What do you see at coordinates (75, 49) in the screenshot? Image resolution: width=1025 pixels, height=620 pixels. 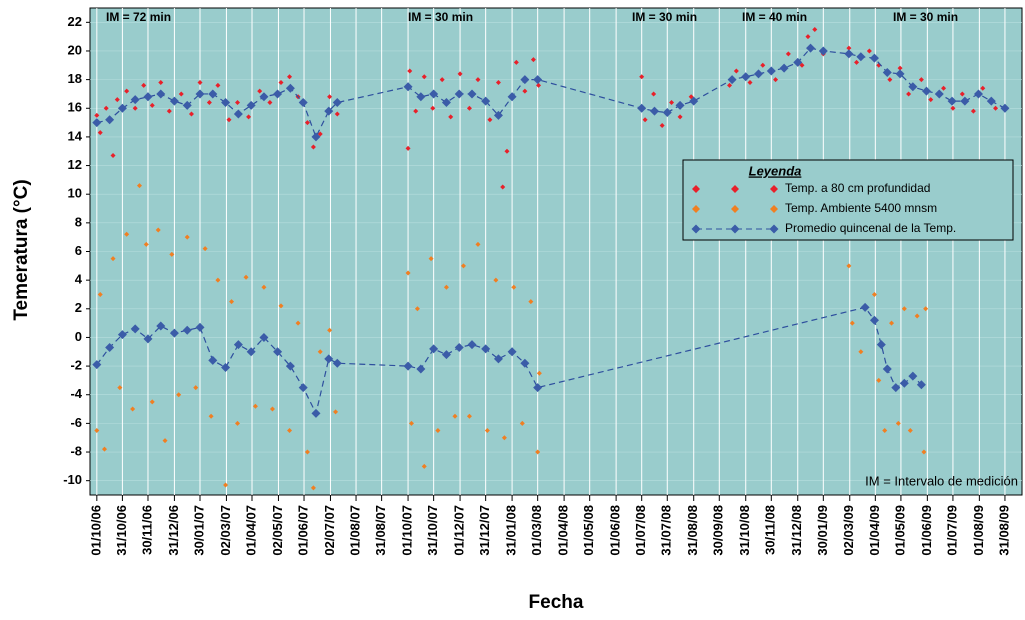 I see `y-tick-label: 20` at bounding box center [75, 49].